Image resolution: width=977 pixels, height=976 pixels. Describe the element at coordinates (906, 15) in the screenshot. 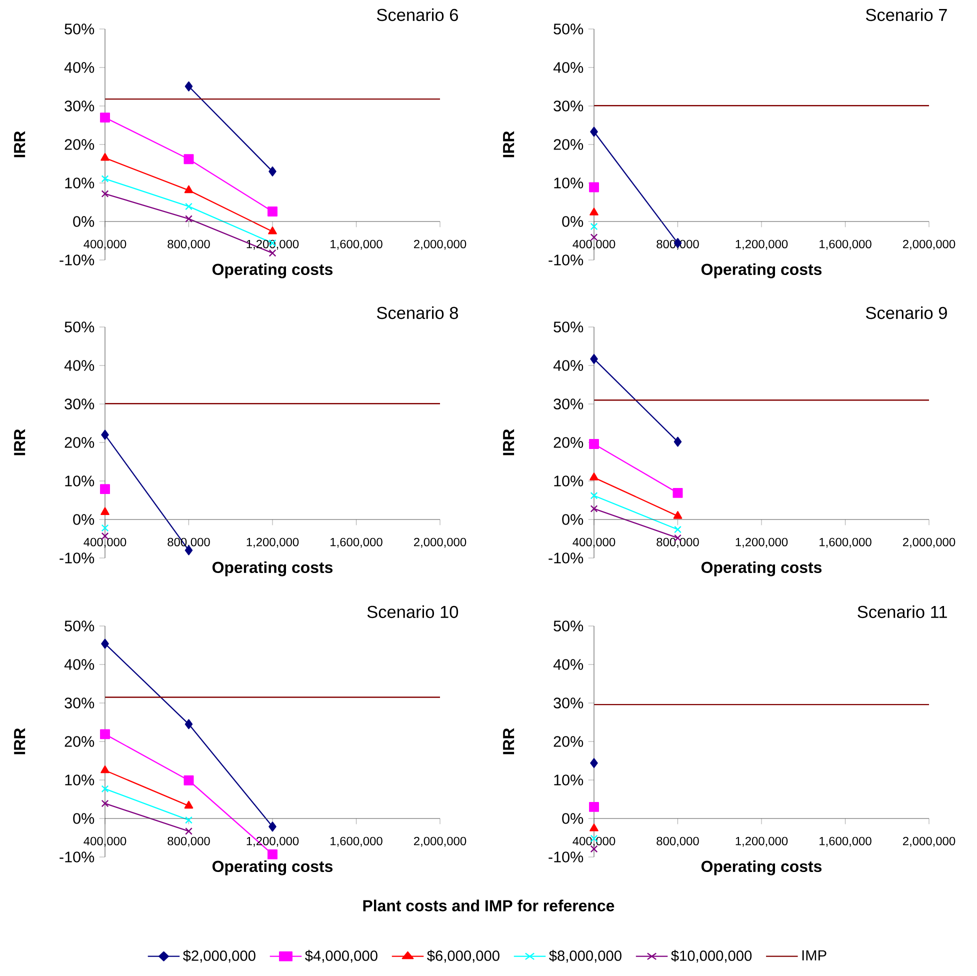

I see `chart-title: Scenario 7` at that location.